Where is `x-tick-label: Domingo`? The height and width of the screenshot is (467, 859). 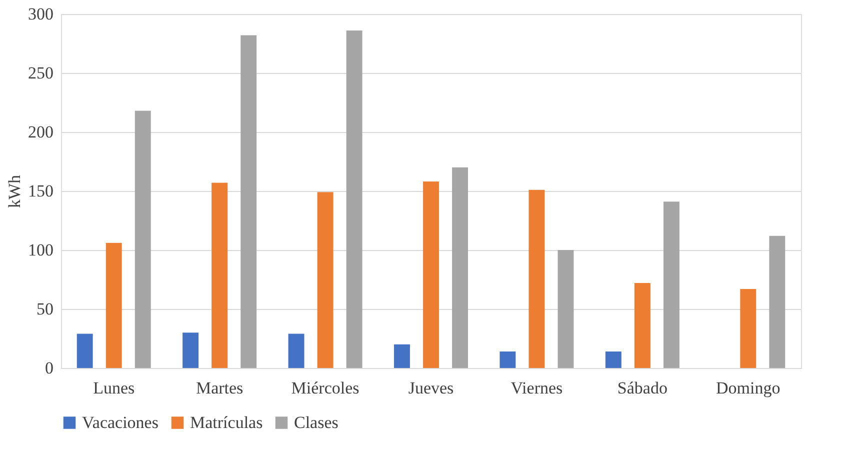 x-tick-label: Domingo is located at coordinates (748, 388).